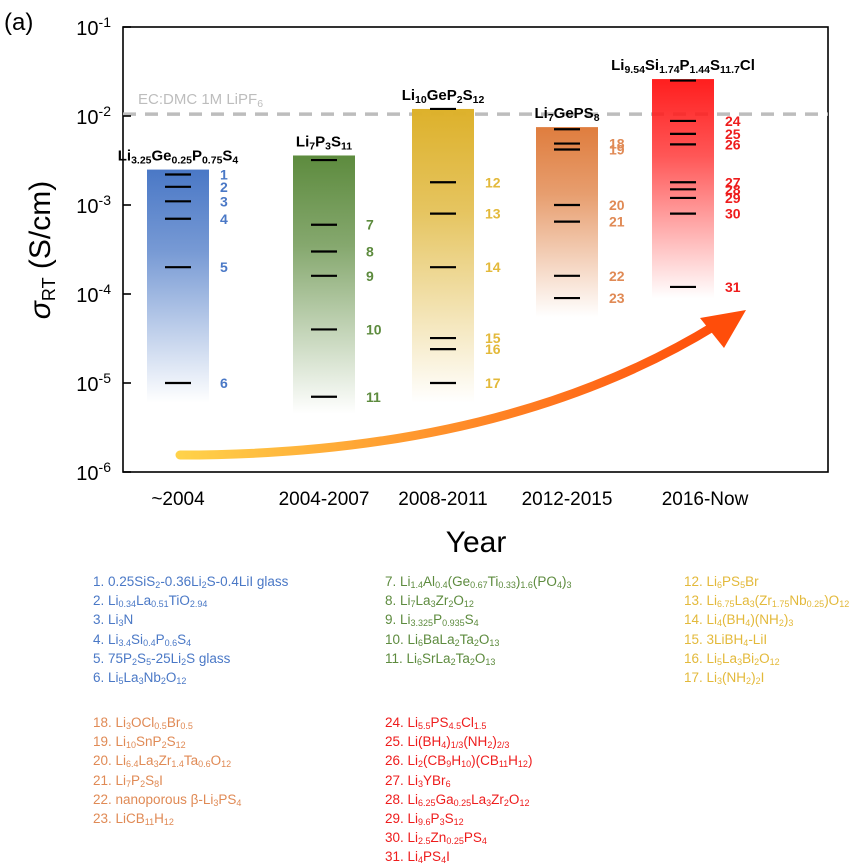  What do you see at coordinates (617, 222) in the screenshot?
I see `mark-label: 21` at bounding box center [617, 222].